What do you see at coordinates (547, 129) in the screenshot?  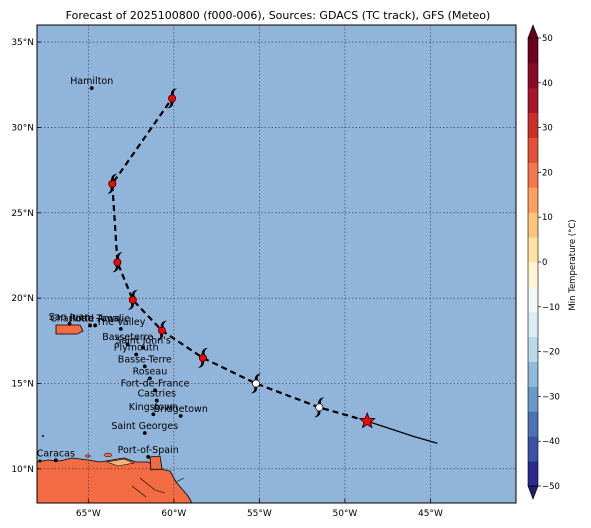 I see `colorbar-tick-label: 30` at bounding box center [547, 129].